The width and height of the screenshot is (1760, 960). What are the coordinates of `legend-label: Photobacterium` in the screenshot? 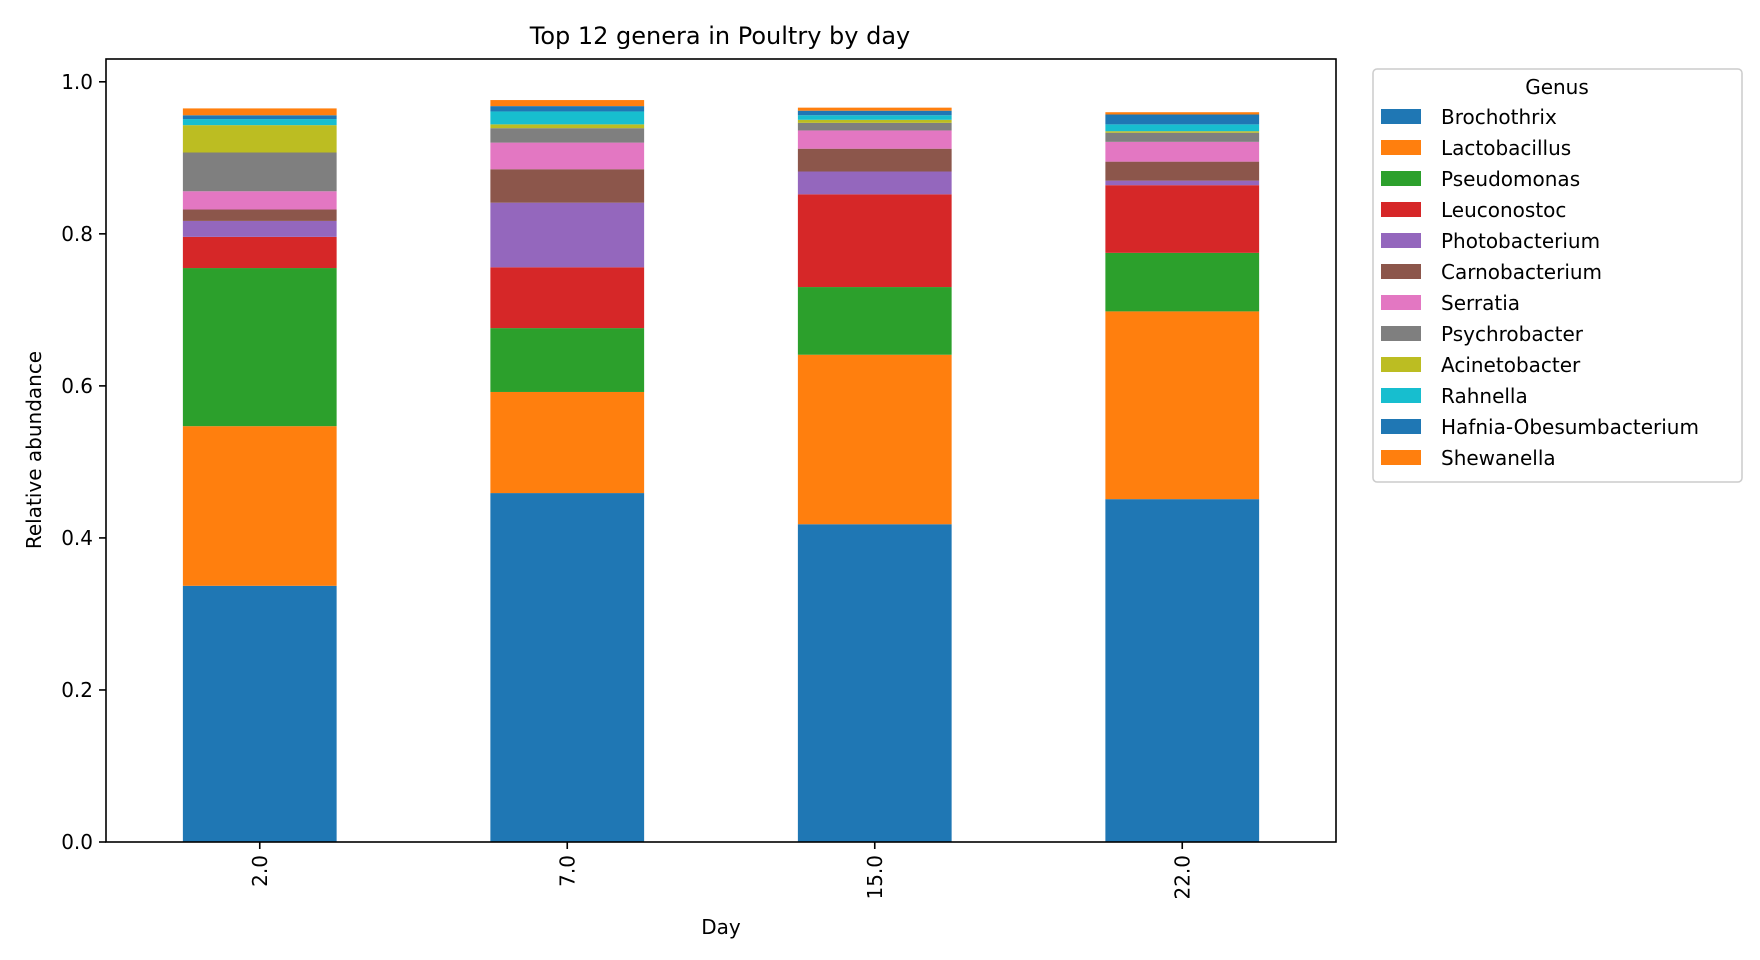 It's located at (1520, 241).